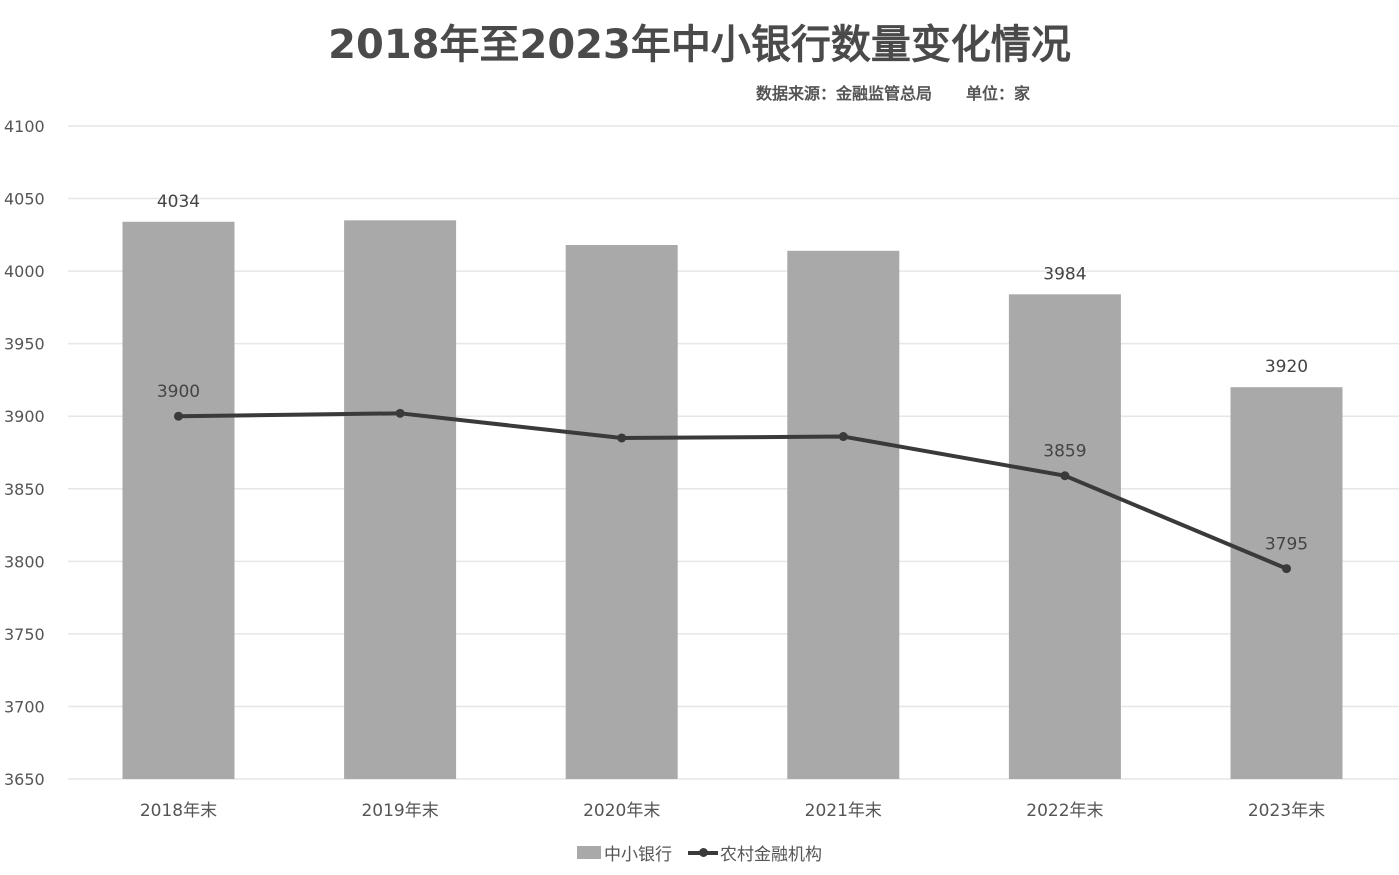  I want to click on legend-line-label: 农村金融机构, so click(771, 855).